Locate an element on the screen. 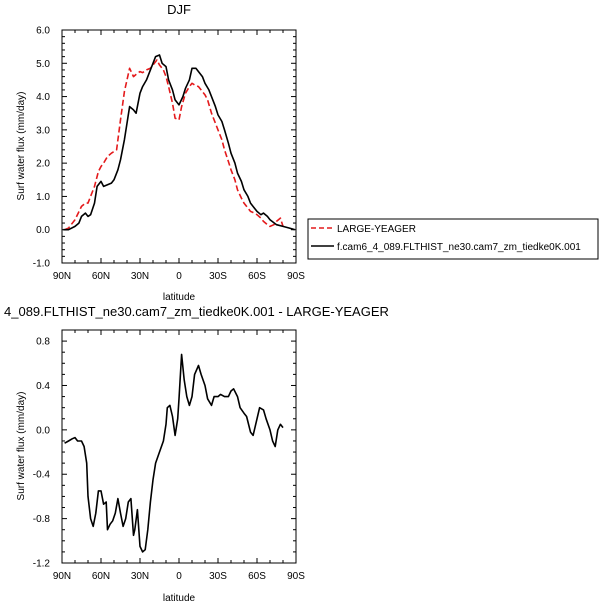 Image resolution: width=602 pixels, height=606 pixels. panel-top-x-tick-label: 60S is located at coordinates (257, 276).